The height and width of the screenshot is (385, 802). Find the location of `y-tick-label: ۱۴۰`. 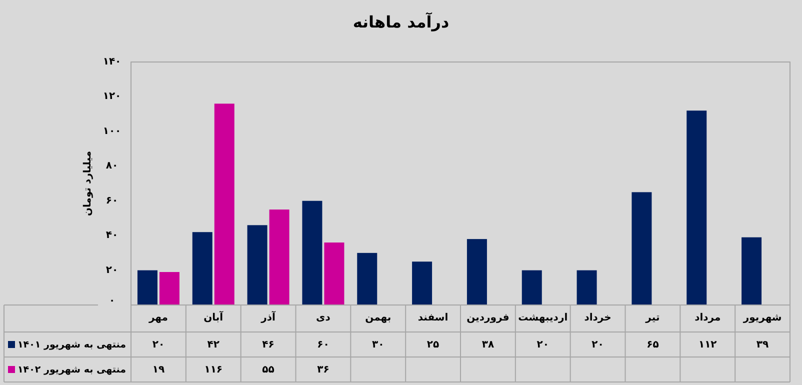

y-tick-label: ۱۴۰ is located at coordinates (112, 62).